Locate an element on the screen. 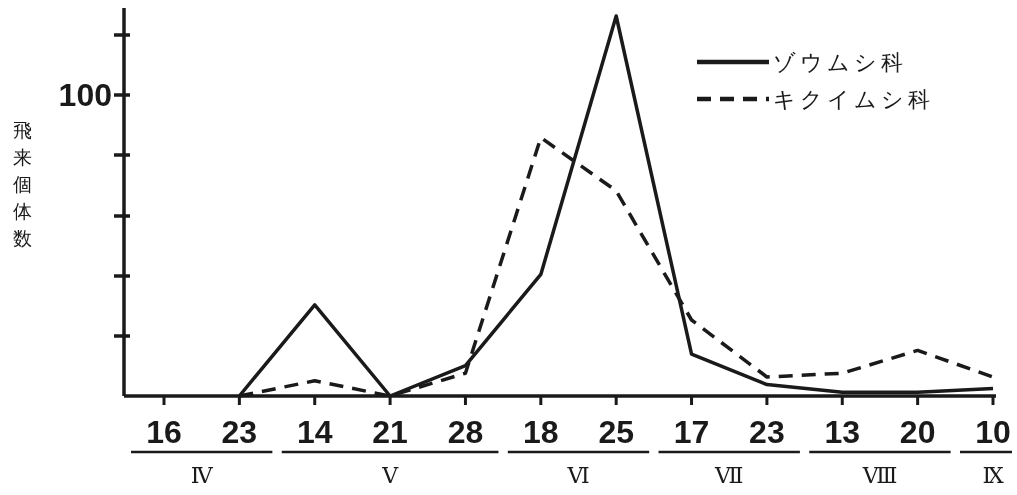 This screenshot has width=1017, height=495. x-tick-label: 21 is located at coordinates (390, 432).